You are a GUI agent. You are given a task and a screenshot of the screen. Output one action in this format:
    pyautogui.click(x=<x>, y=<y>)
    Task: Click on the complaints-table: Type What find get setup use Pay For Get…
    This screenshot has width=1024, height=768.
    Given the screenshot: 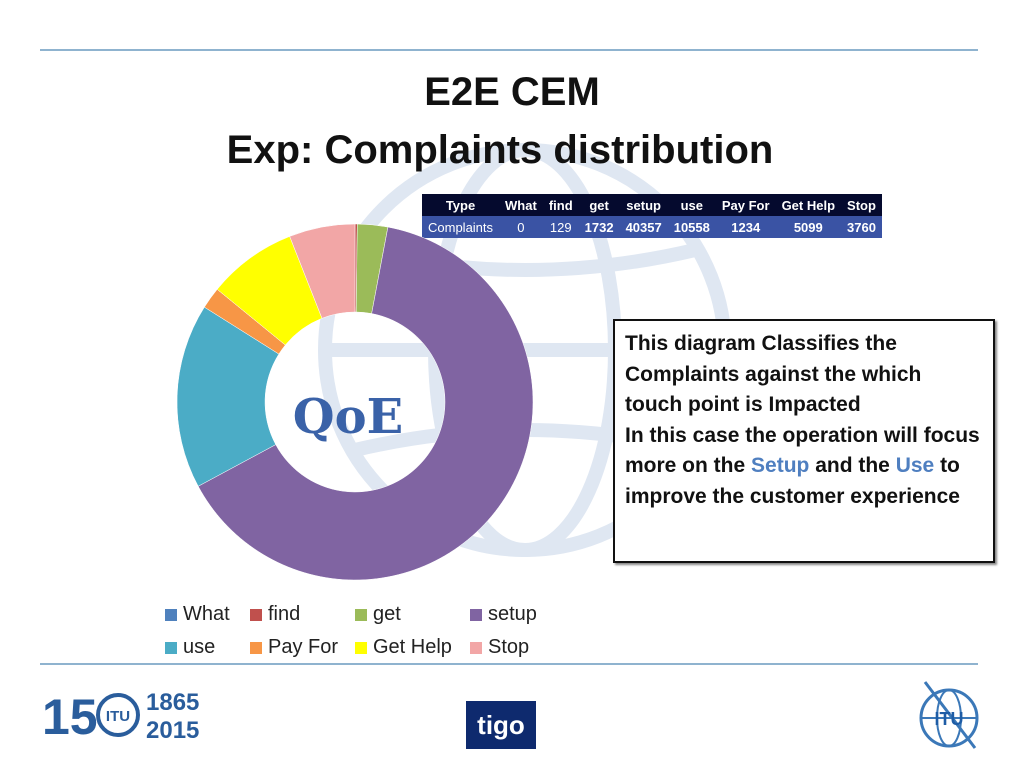 What is the action you would take?
    pyautogui.click(x=652, y=216)
    